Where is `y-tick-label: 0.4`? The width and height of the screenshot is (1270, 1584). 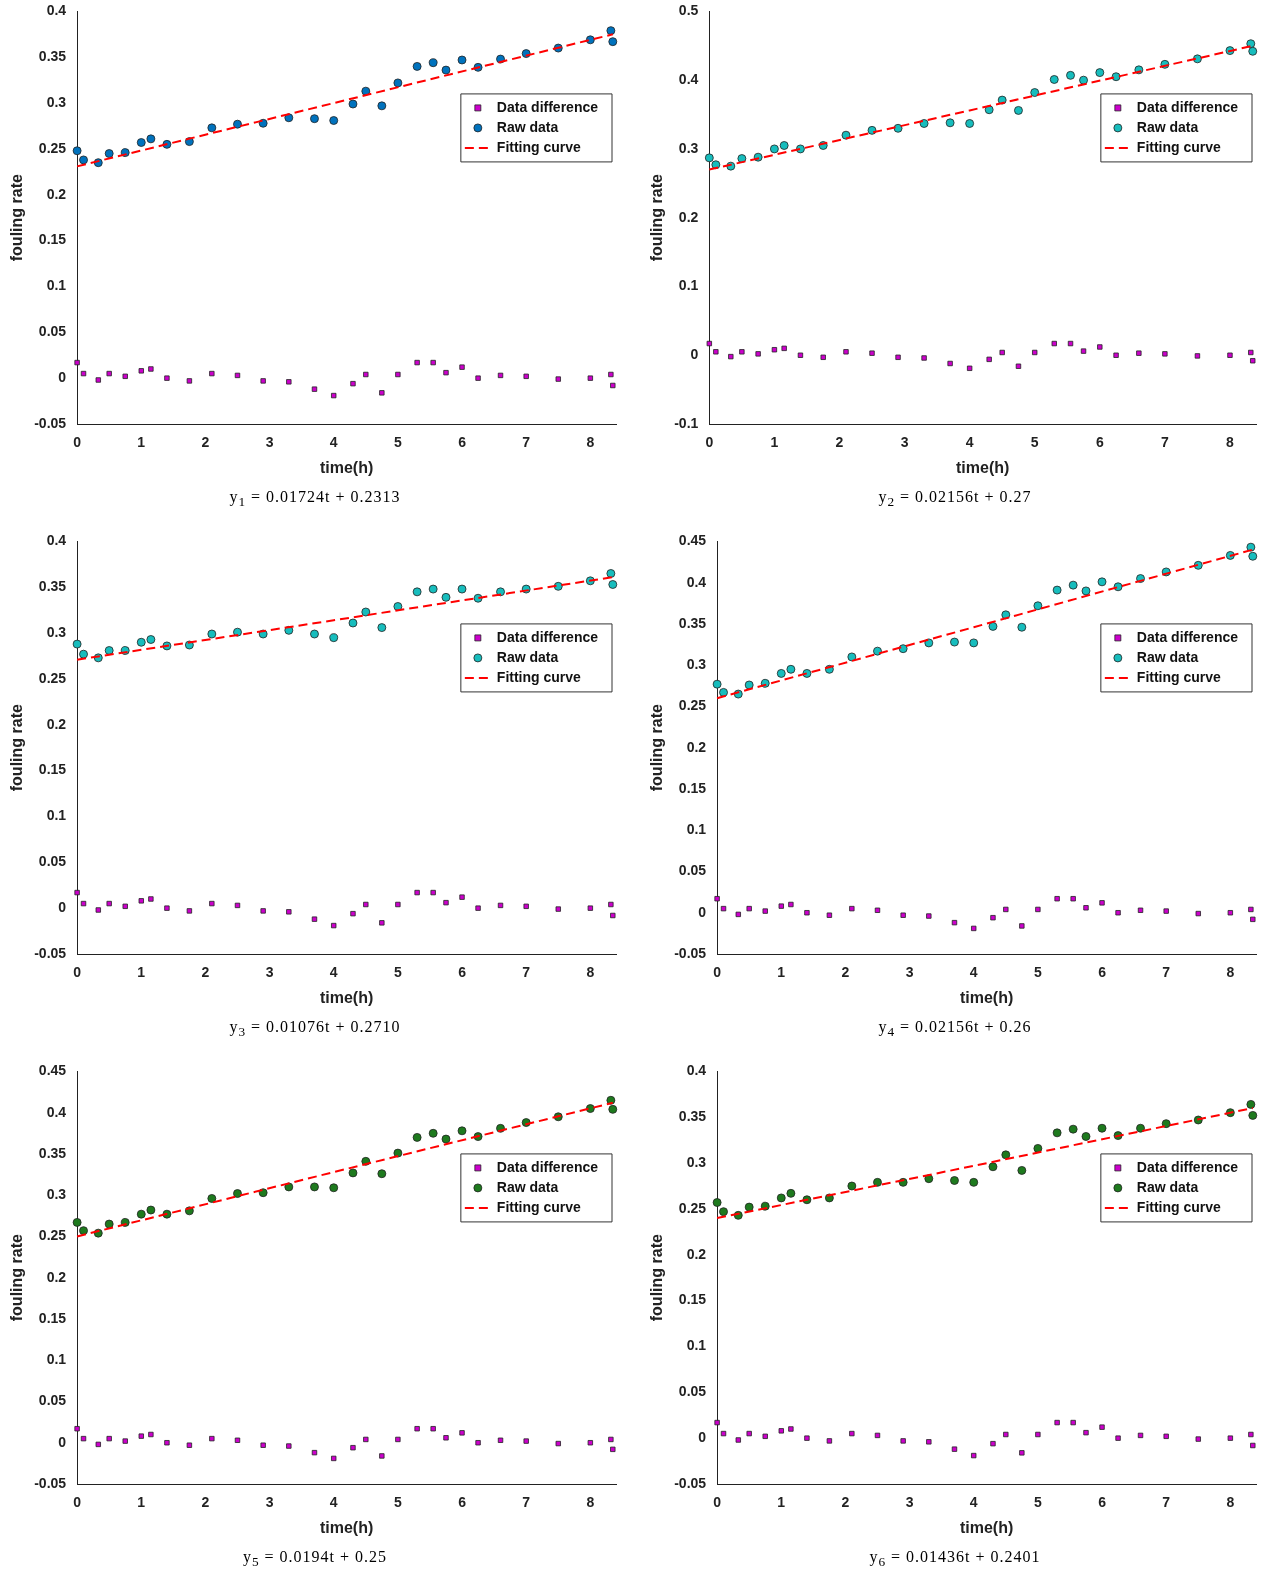 y-tick-label: 0.4 is located at coordinates (696, 581).